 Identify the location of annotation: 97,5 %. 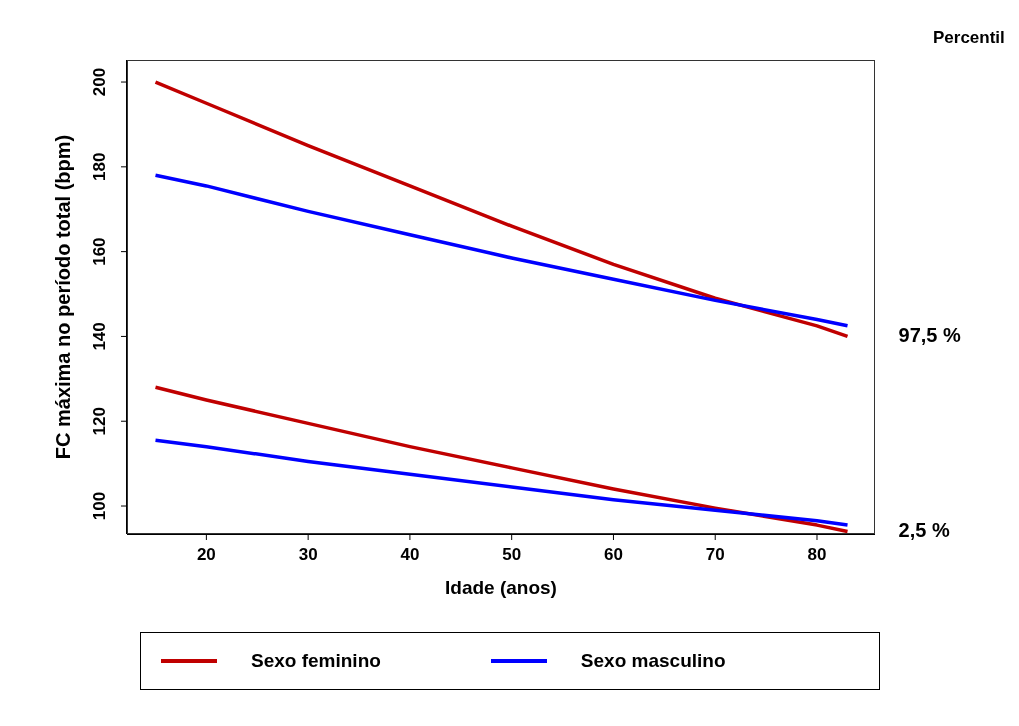
(929, 336).